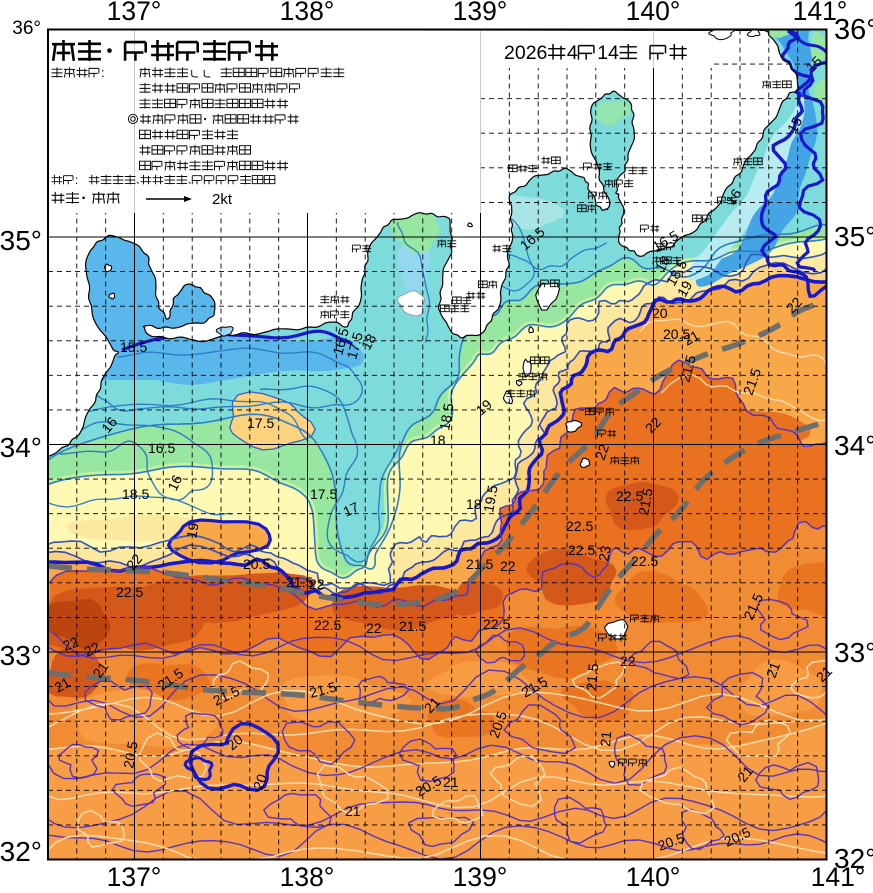  I want to click on svg-text: 14, so click(608, 53).